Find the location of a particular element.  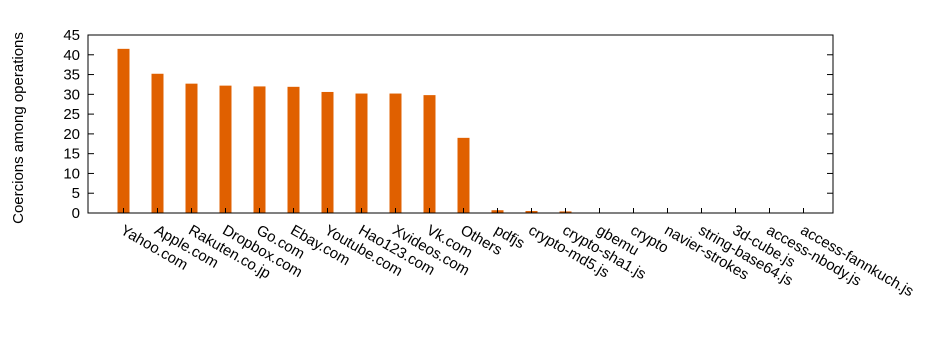

y-tick-label: 10 is located at coordinates (71, 173).